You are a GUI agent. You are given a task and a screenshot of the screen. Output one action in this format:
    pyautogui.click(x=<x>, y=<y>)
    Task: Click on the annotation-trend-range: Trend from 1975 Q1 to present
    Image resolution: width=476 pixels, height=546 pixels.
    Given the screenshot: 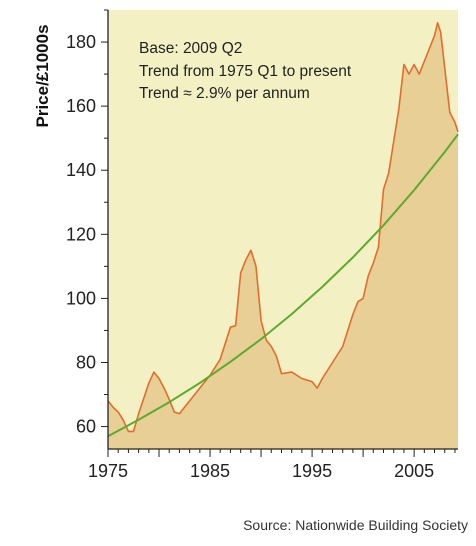 What is the action you would take?
    pyautogui.click(x=245, y=71)
    